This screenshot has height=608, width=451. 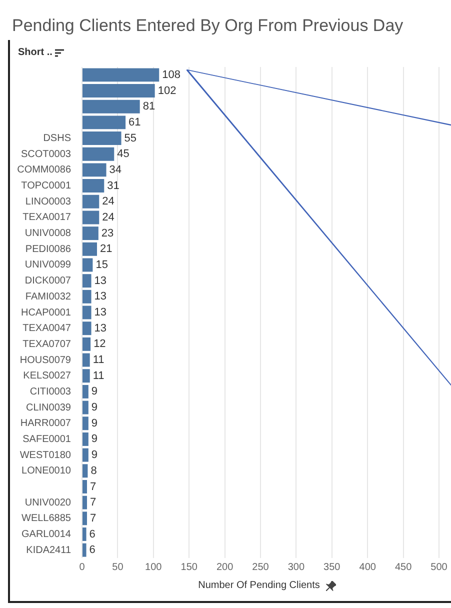 I want to click on y-tick-label: SCOT0003, so click(x=46, y=154).